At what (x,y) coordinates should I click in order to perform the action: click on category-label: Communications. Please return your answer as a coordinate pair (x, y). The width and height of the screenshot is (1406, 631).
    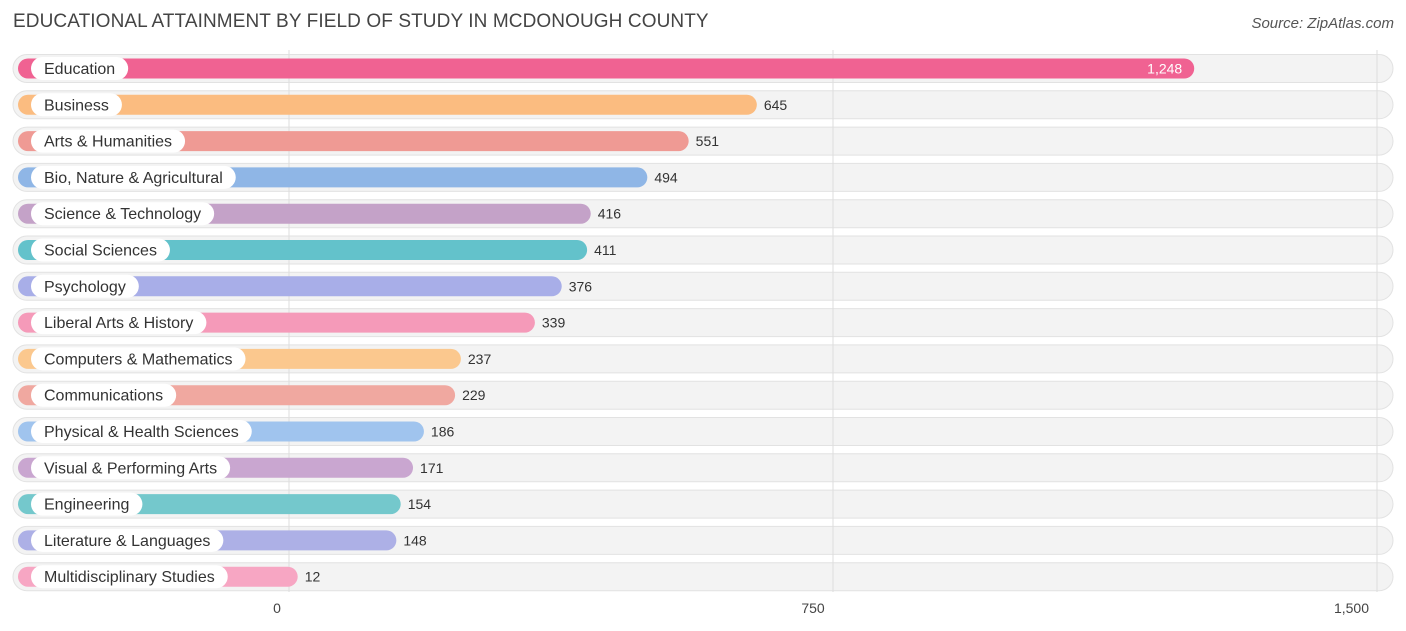
    Looking at the image, I should click on (103, 396).